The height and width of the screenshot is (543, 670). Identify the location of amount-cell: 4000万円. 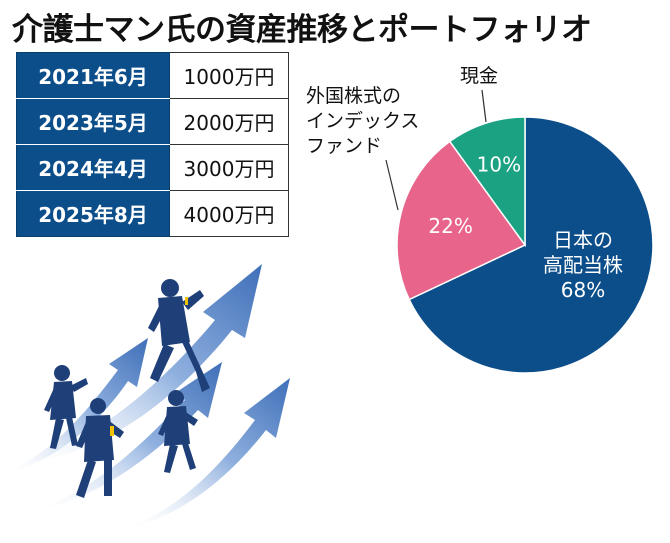
(229, 213).